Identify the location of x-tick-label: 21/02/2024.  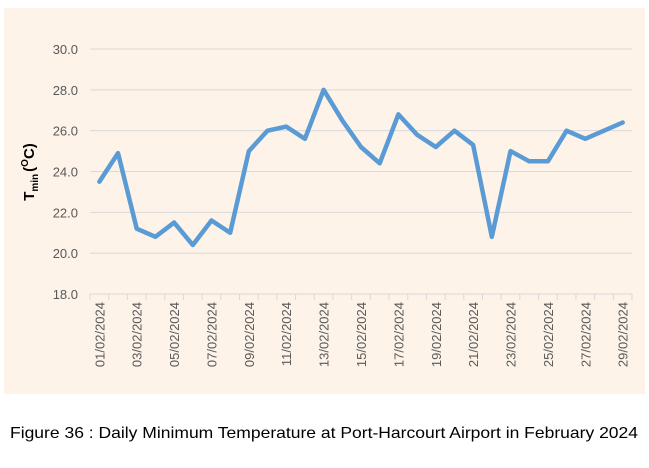
(473, 334).